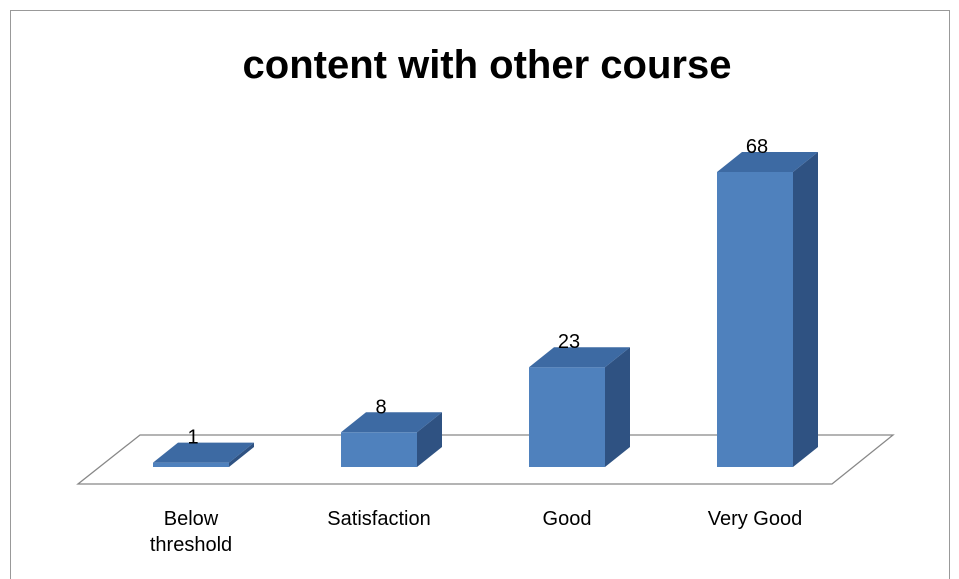  Describe the element at coordinates (379, 519) in the screenshot. I see `x-tick-label: Satisfaction` at that location.